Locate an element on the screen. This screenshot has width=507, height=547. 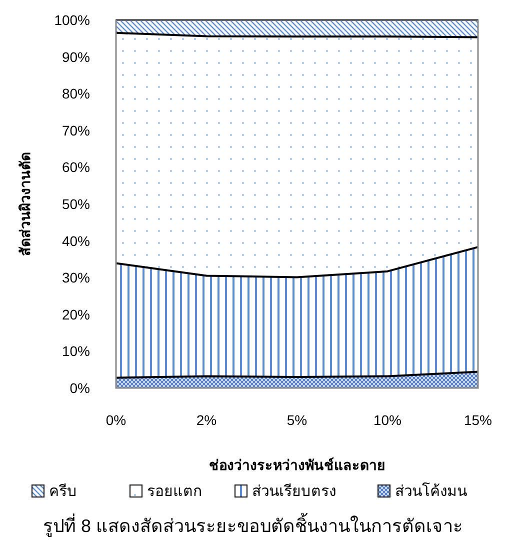
legend-label: ส่วนเรียบตรง is located at coordinates (294, 491).